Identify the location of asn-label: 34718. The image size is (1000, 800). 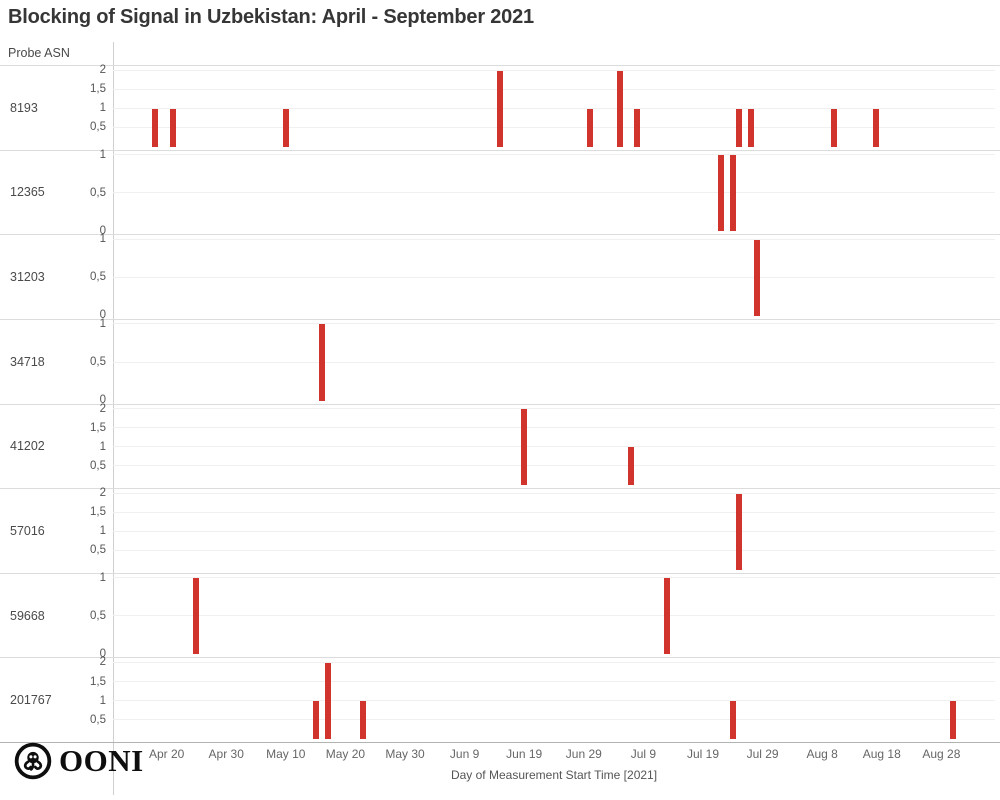
(27, 361).